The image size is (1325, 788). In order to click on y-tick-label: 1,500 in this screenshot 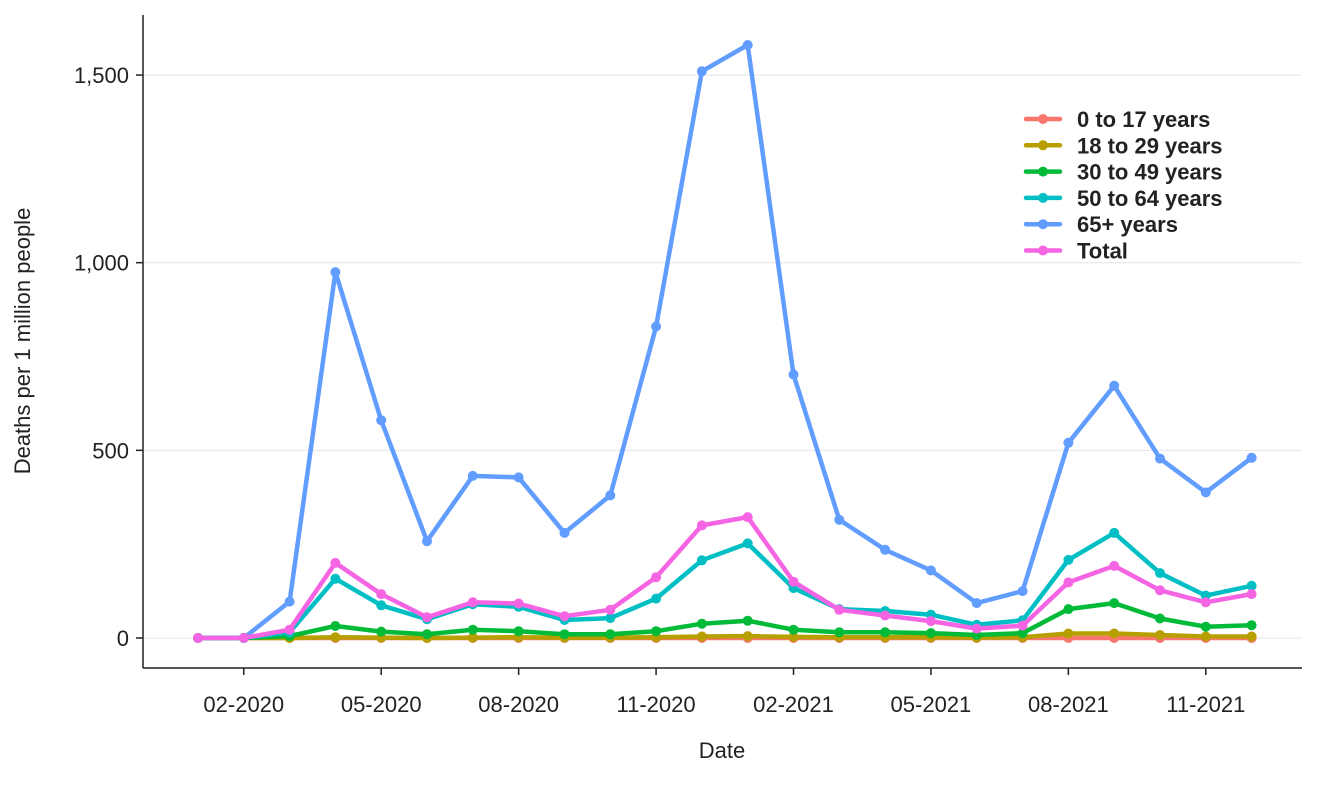, I will do `click(101, 75)`.